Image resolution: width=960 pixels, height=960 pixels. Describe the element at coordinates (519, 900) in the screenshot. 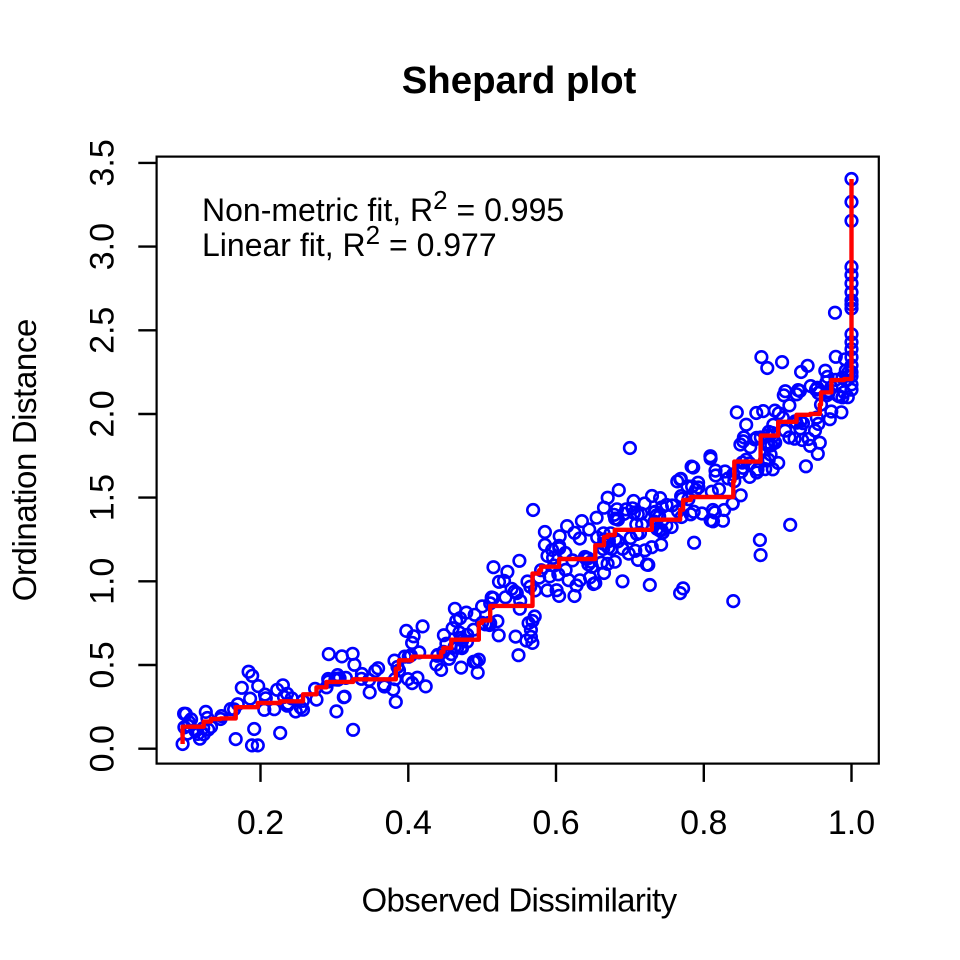

I see `svg-text: Observed Dissimilarity` at that location.